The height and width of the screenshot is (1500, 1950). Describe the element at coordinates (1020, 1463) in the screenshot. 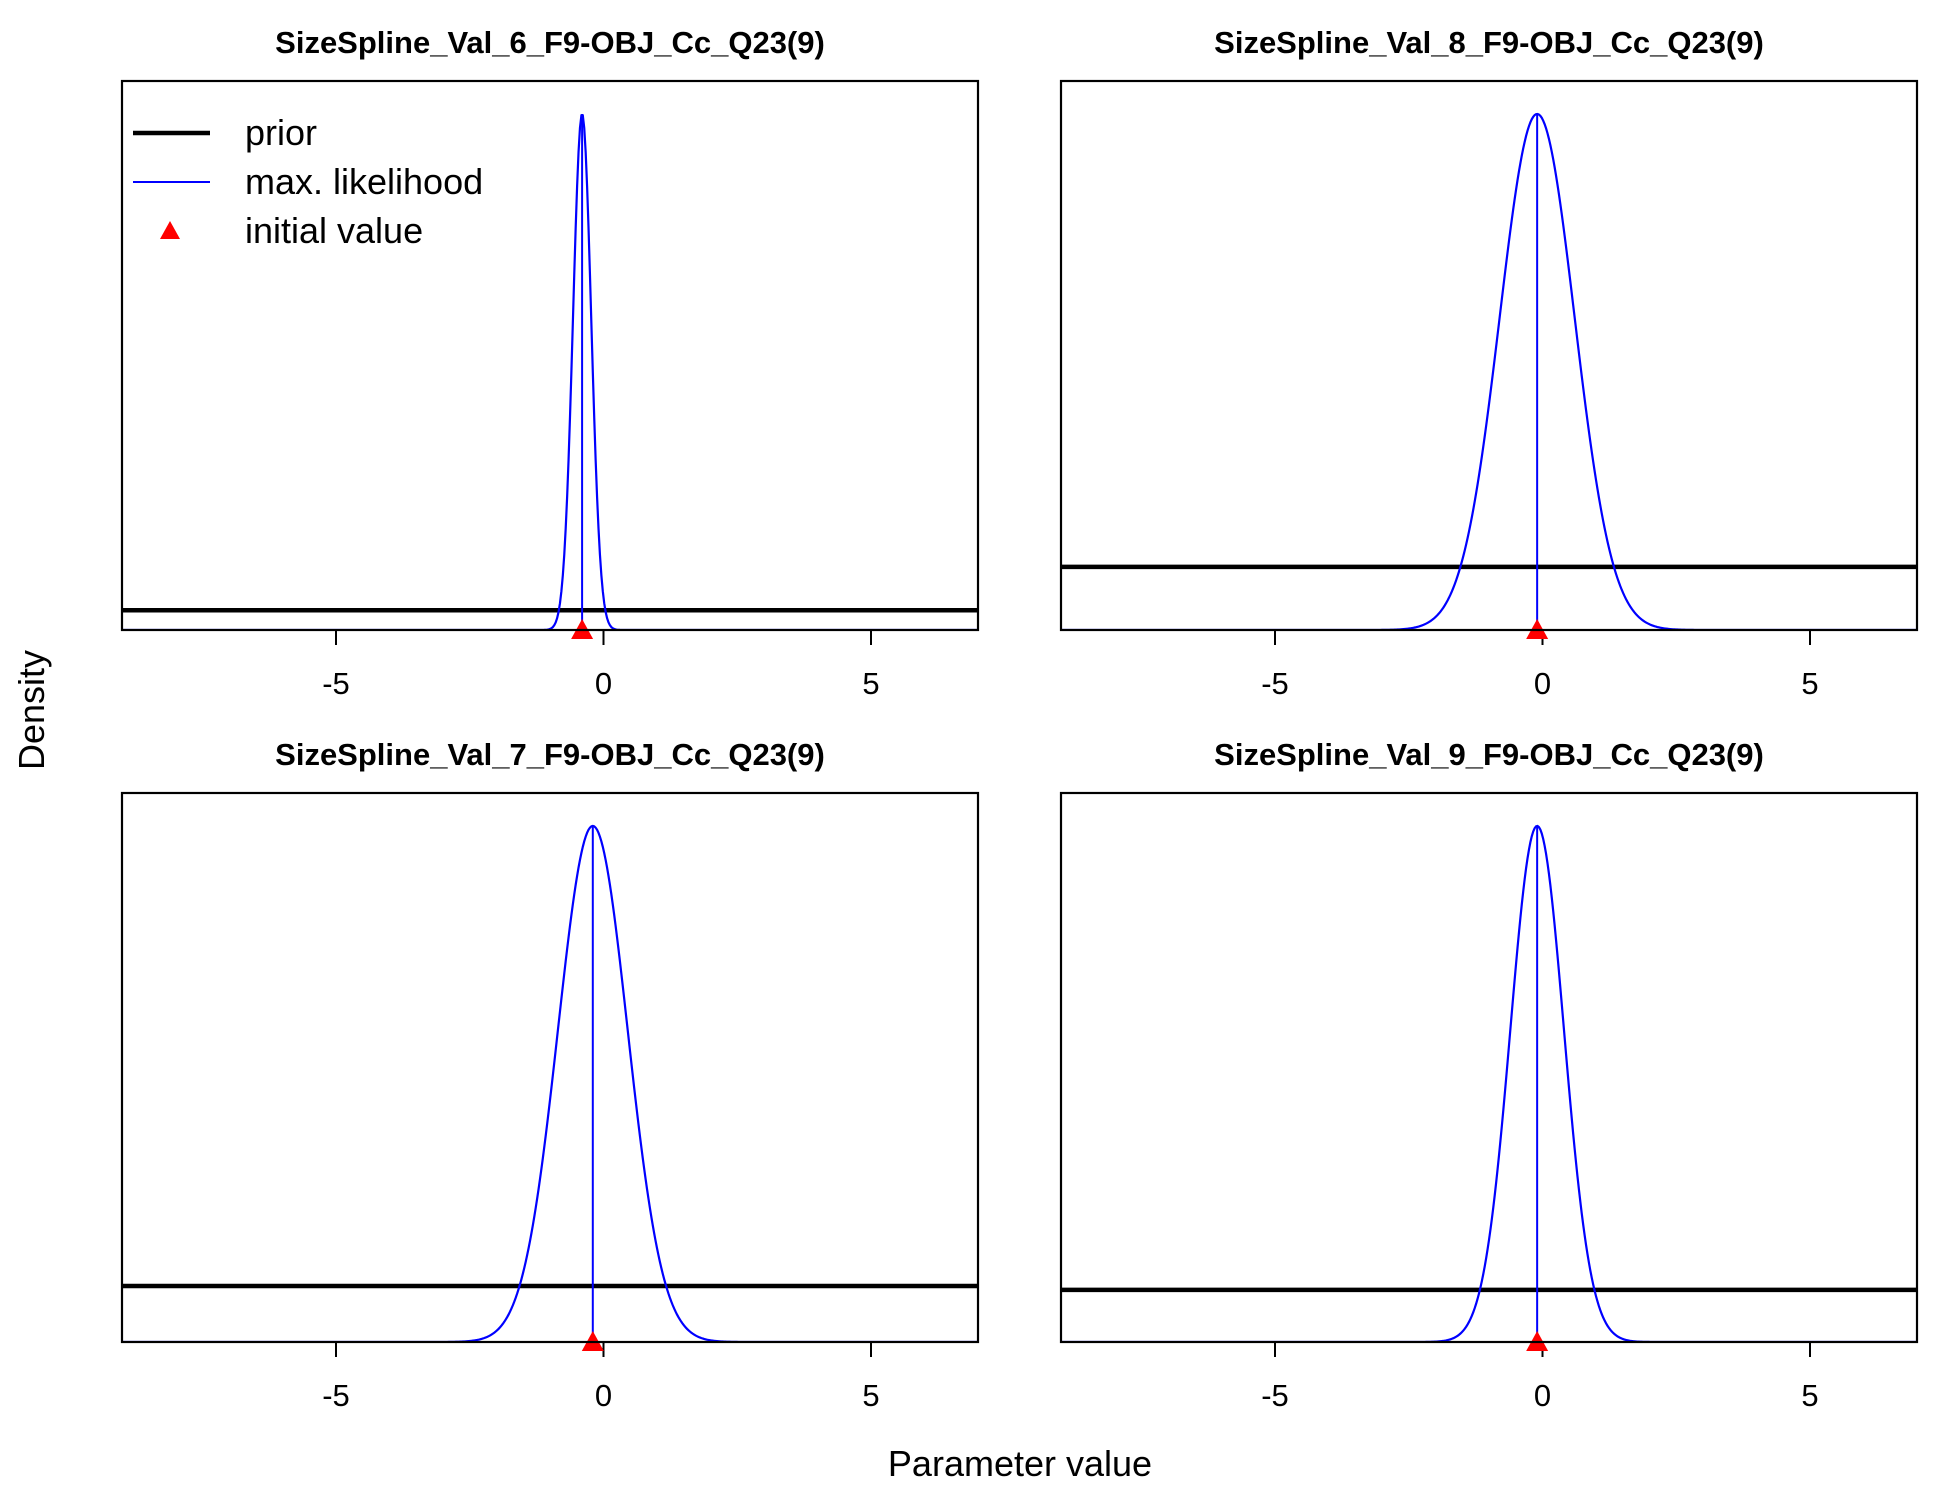

I see `x-axis-label: Parameter value` at that location.